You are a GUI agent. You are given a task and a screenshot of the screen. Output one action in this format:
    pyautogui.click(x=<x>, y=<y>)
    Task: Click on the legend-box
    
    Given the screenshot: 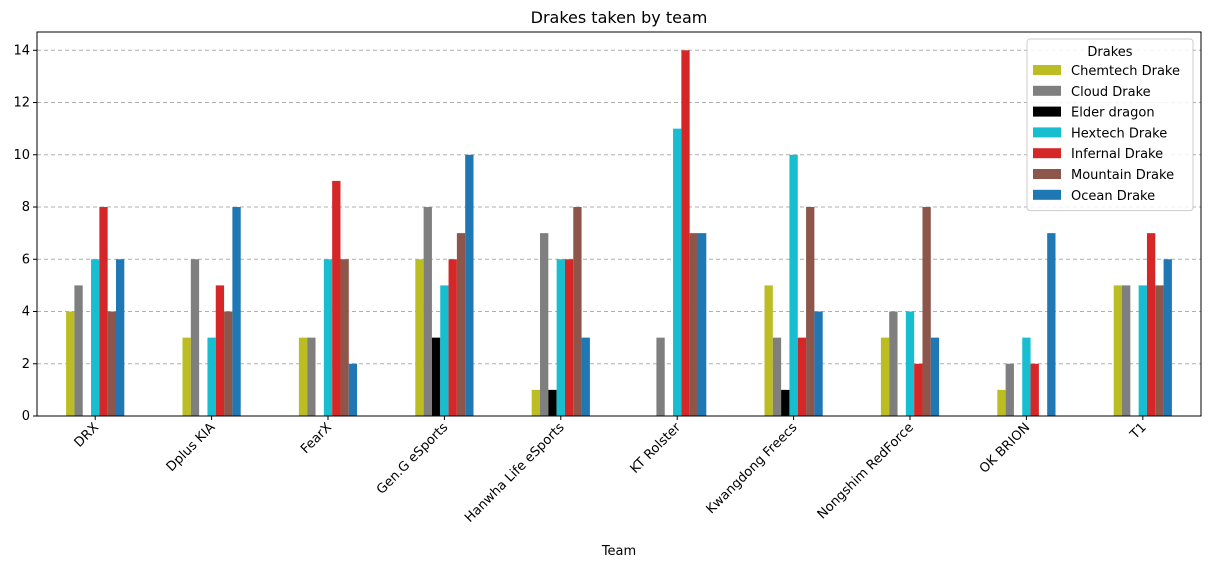 What is the action you would take?
    pyautogui.click(x=1110, y=125)
    